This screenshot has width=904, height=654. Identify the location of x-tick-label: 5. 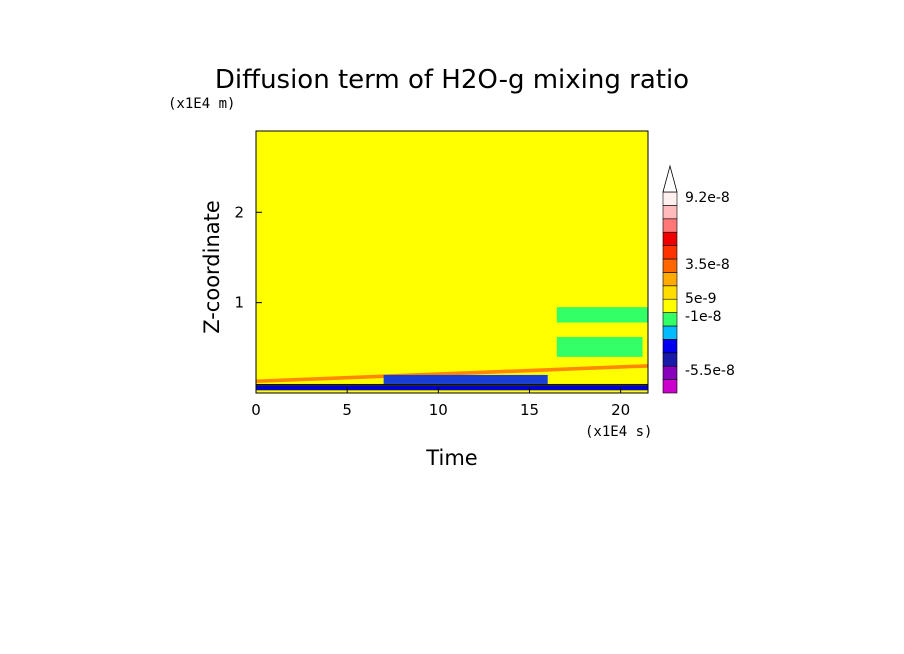
(347, 410).